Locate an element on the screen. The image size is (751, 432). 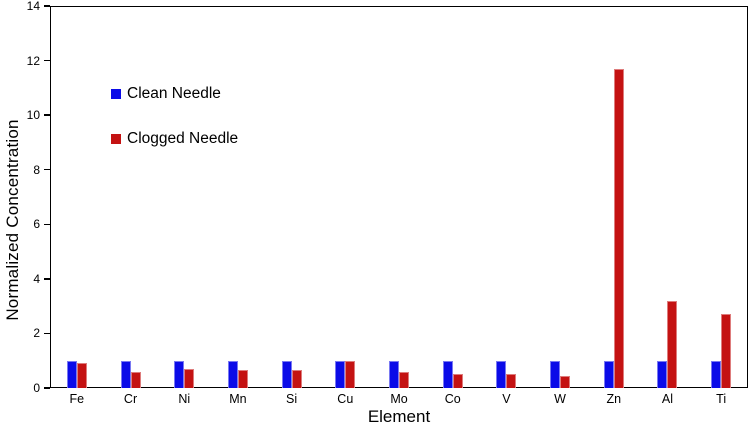
bar-fe-clean is located at coordinates (71, 374).